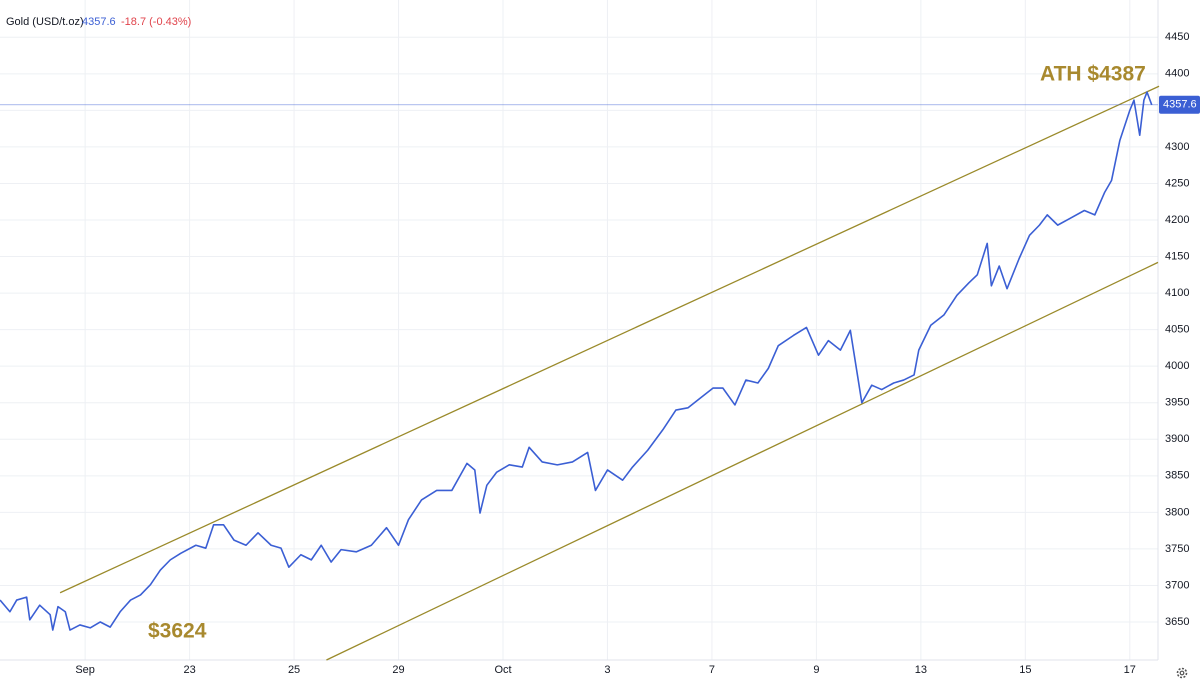 Image resolution: width=1200 pixels, height=698 pixels. I want to click on y-tick-label: 3700, so click(1177, 585).